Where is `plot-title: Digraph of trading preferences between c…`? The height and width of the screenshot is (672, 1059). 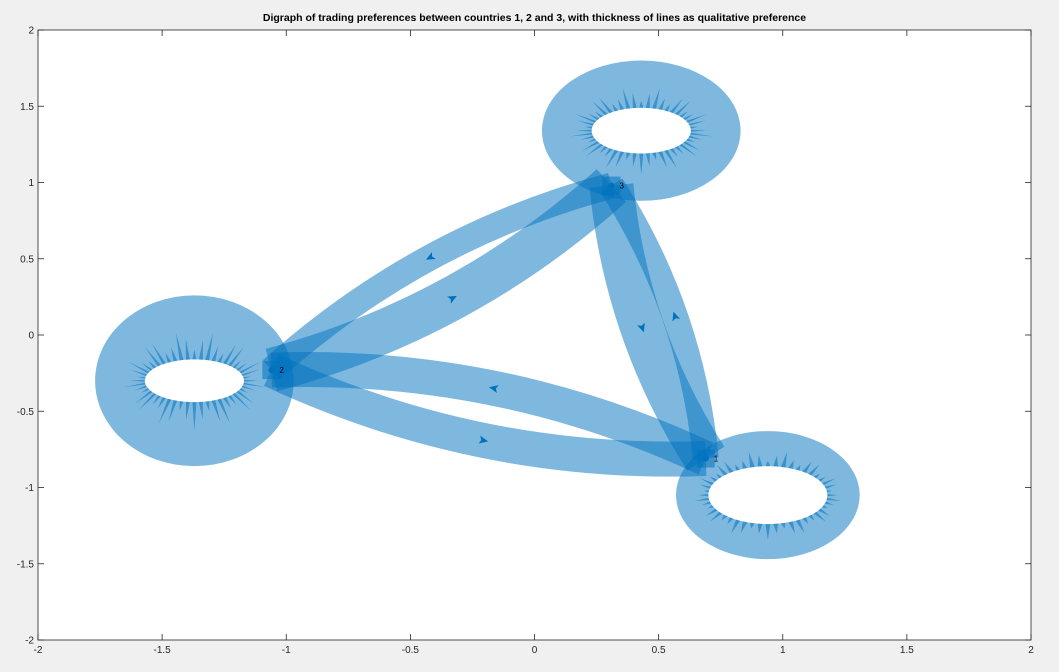
plot-title: Digraph of trading preferences between c… is located at coordinates (534, 18).